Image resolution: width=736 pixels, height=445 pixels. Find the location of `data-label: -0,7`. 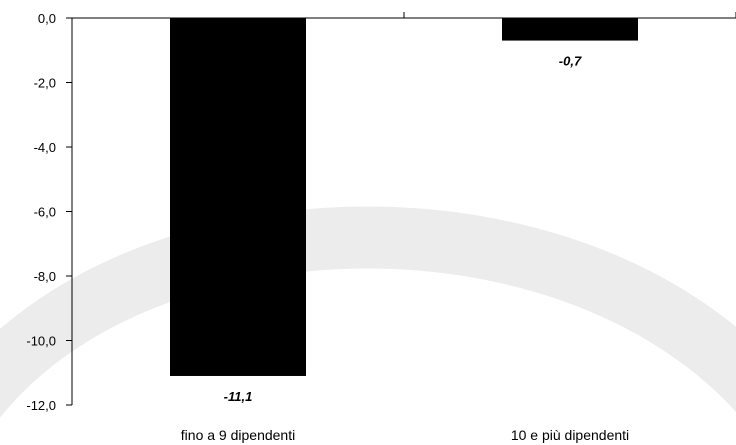

data-label: -0,7 is located at coordinates (570, 61).